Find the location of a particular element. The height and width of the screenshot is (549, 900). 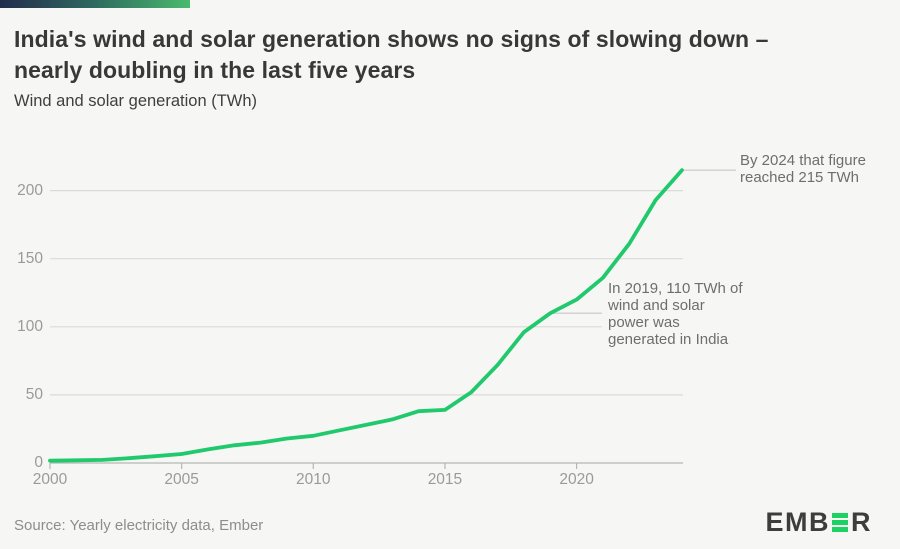

x-tick-label: 2005 is located at coordinates (181, 479).